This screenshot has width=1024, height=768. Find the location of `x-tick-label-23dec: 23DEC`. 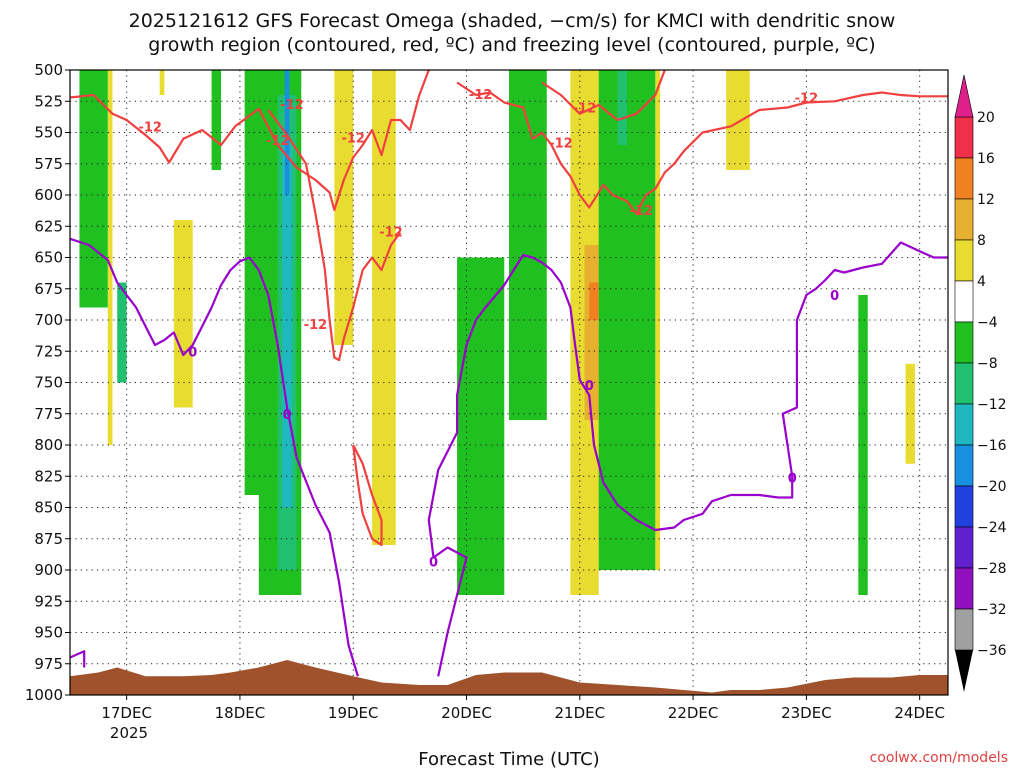

x-tick-label-23dec: 23DEC is located at coordinates (806, 713).